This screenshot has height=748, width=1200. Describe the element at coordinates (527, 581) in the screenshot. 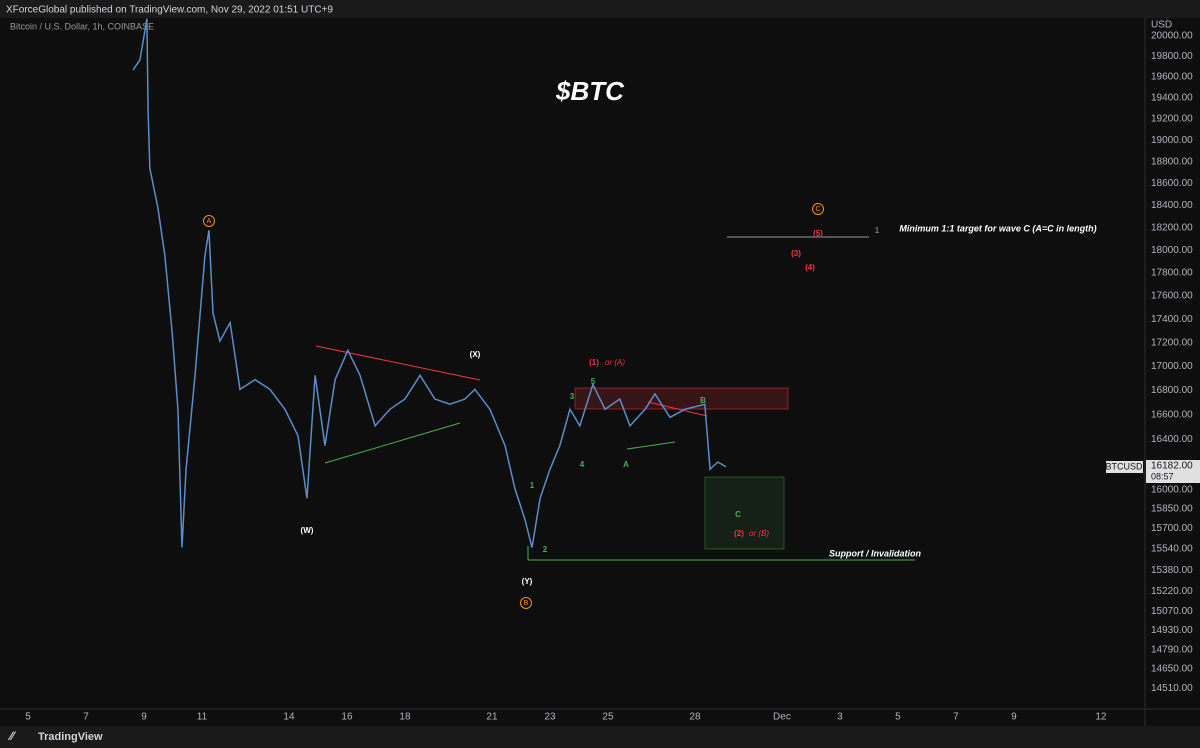

I see `annotation: (Y)` at that location.